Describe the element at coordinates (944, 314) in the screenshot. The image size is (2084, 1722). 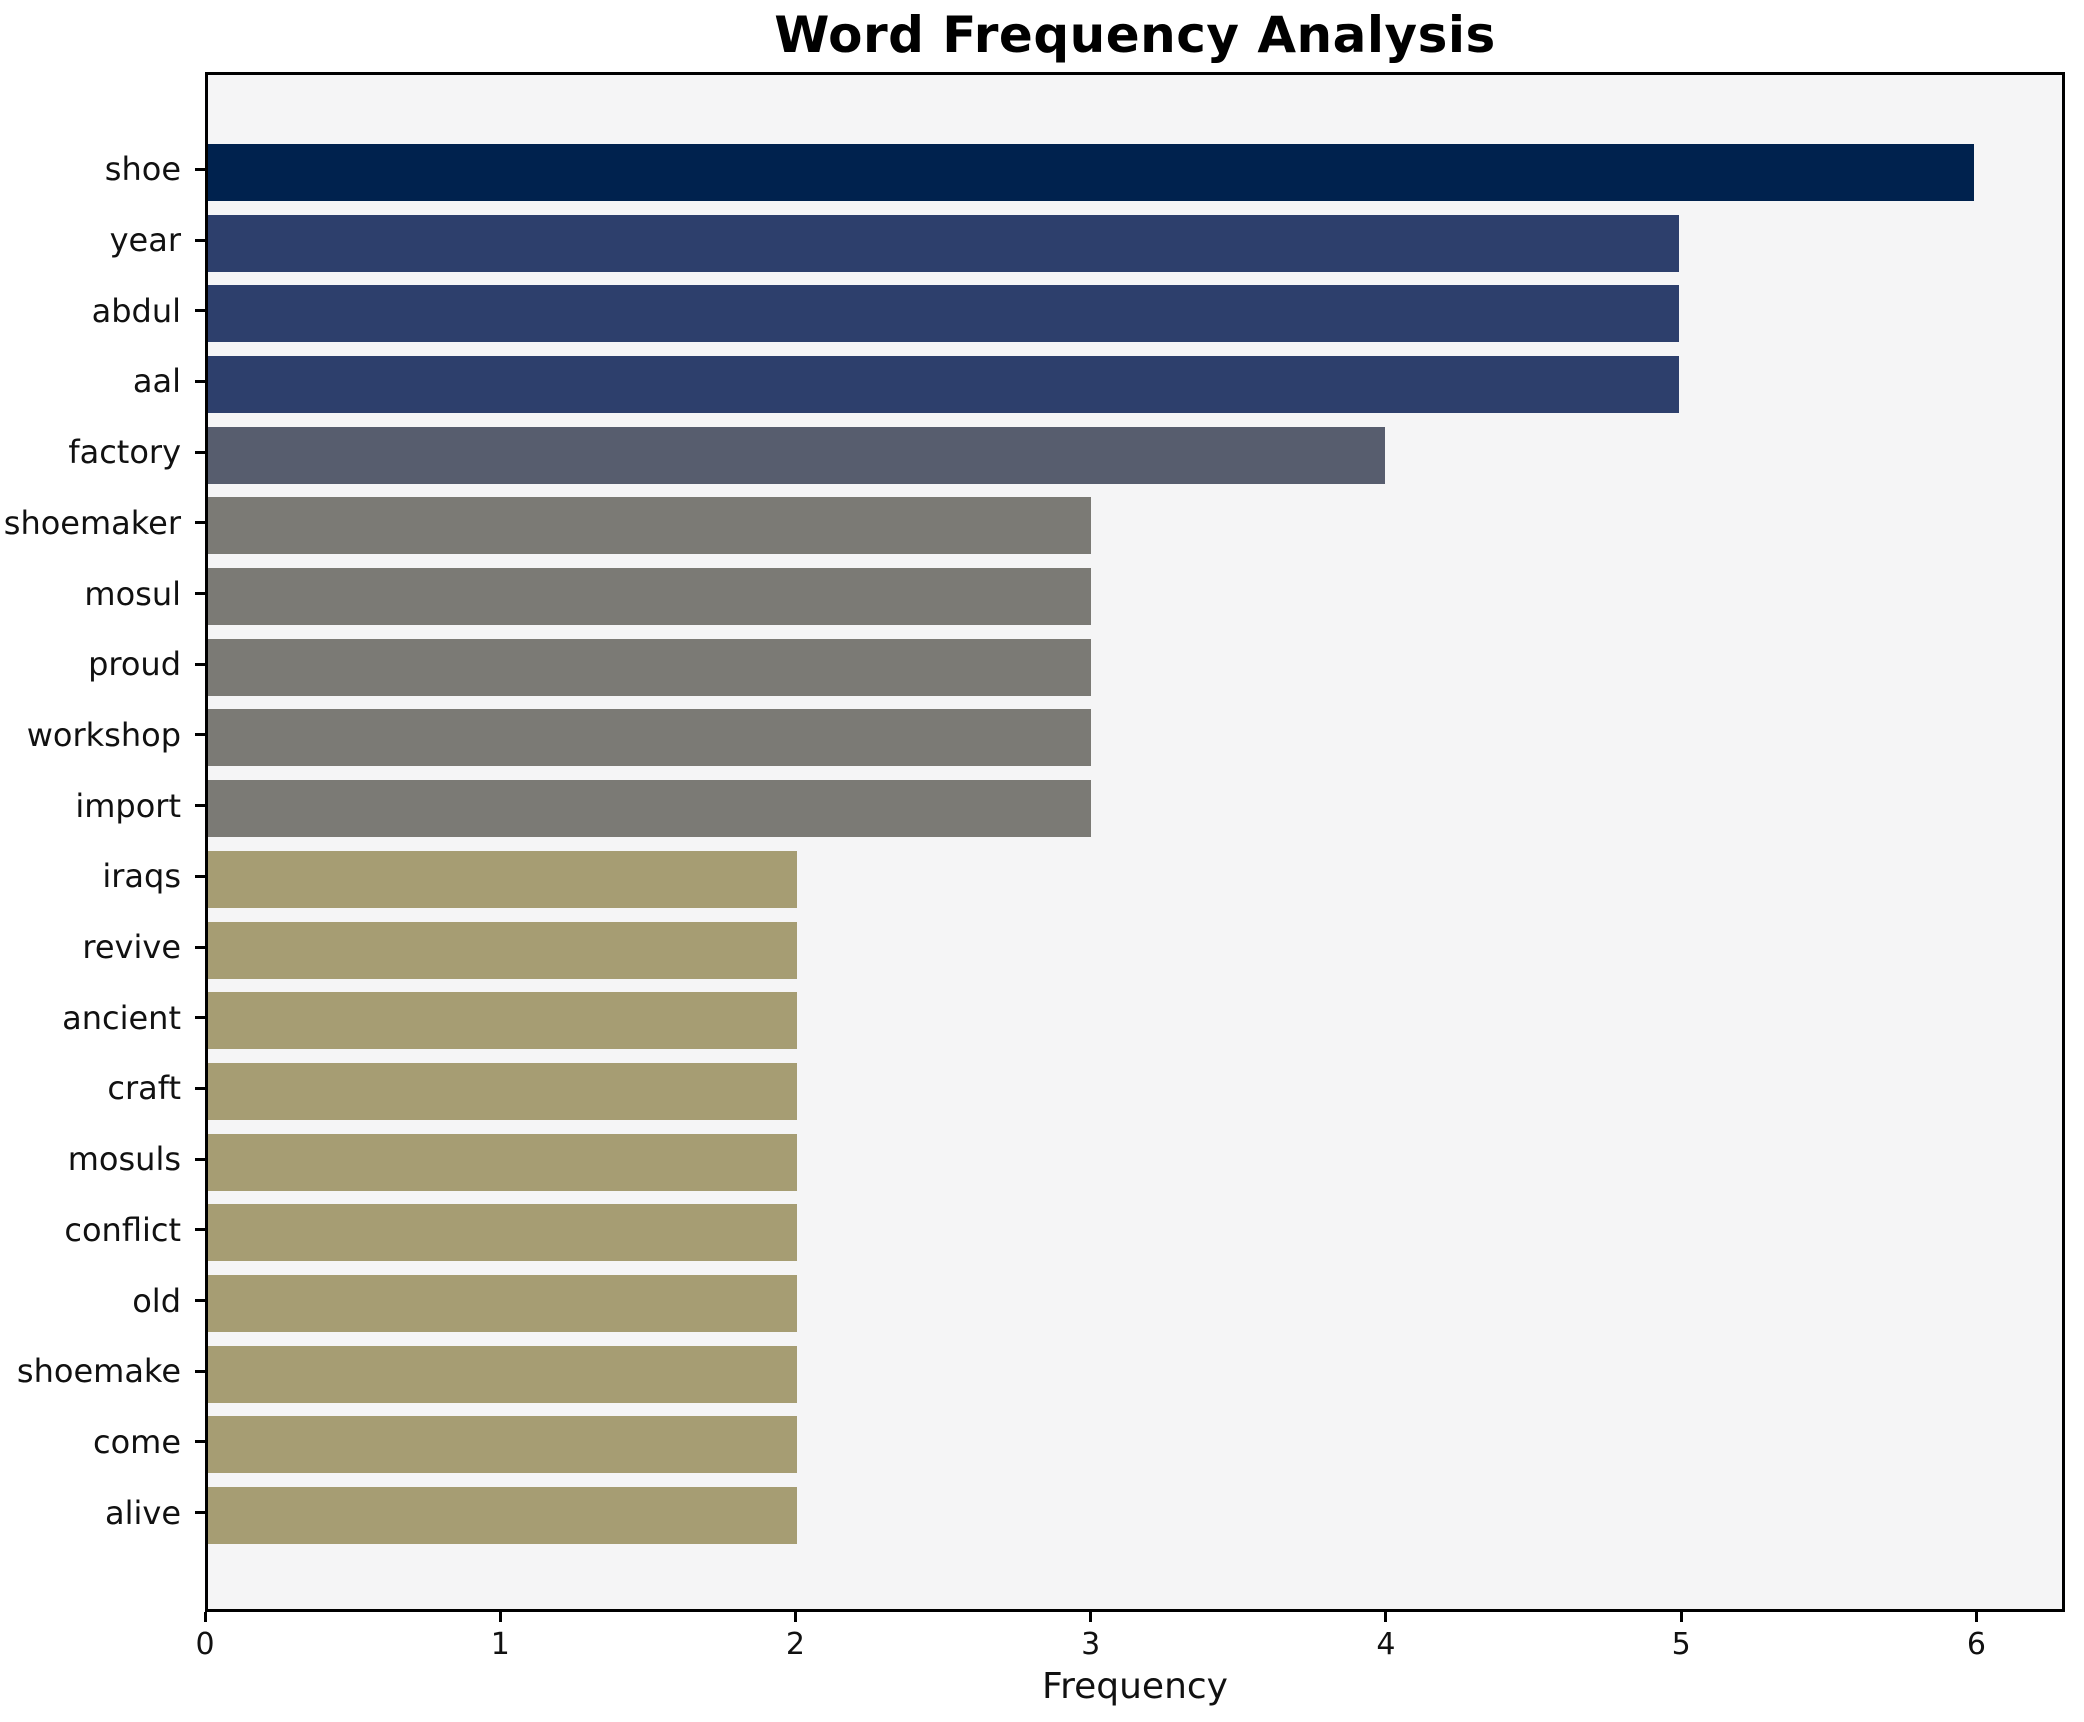
I see `bar-abdul` at that location.